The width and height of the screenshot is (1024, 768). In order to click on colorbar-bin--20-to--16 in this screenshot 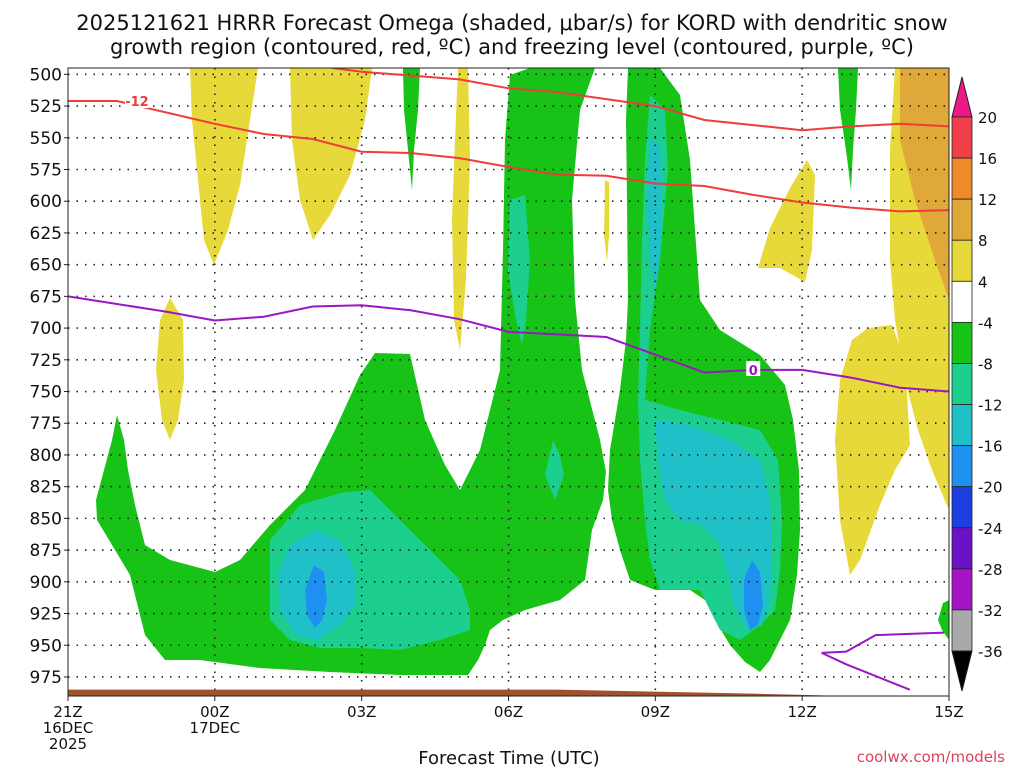, I will do `click(962, 466)`.